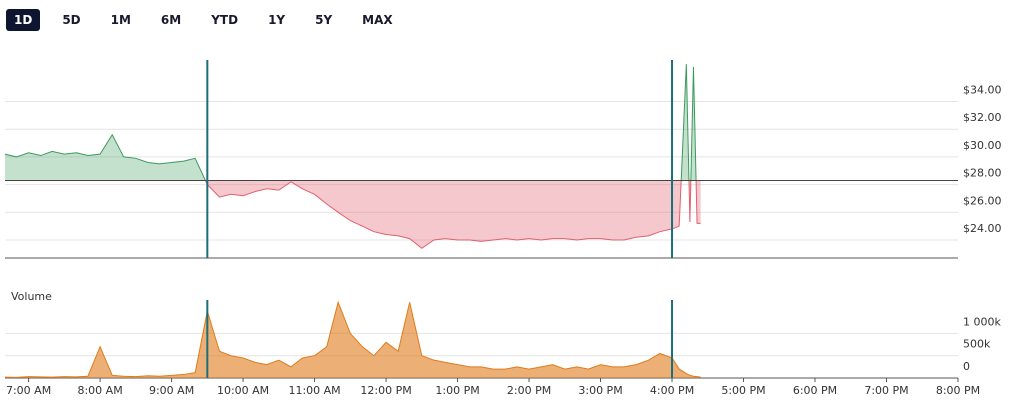 This screenshot has width=1014, height=414. What do you see at coordinates (31, 296) in the screenshot?
I see `volume-title: Volume` at bounding box center [31, 296].